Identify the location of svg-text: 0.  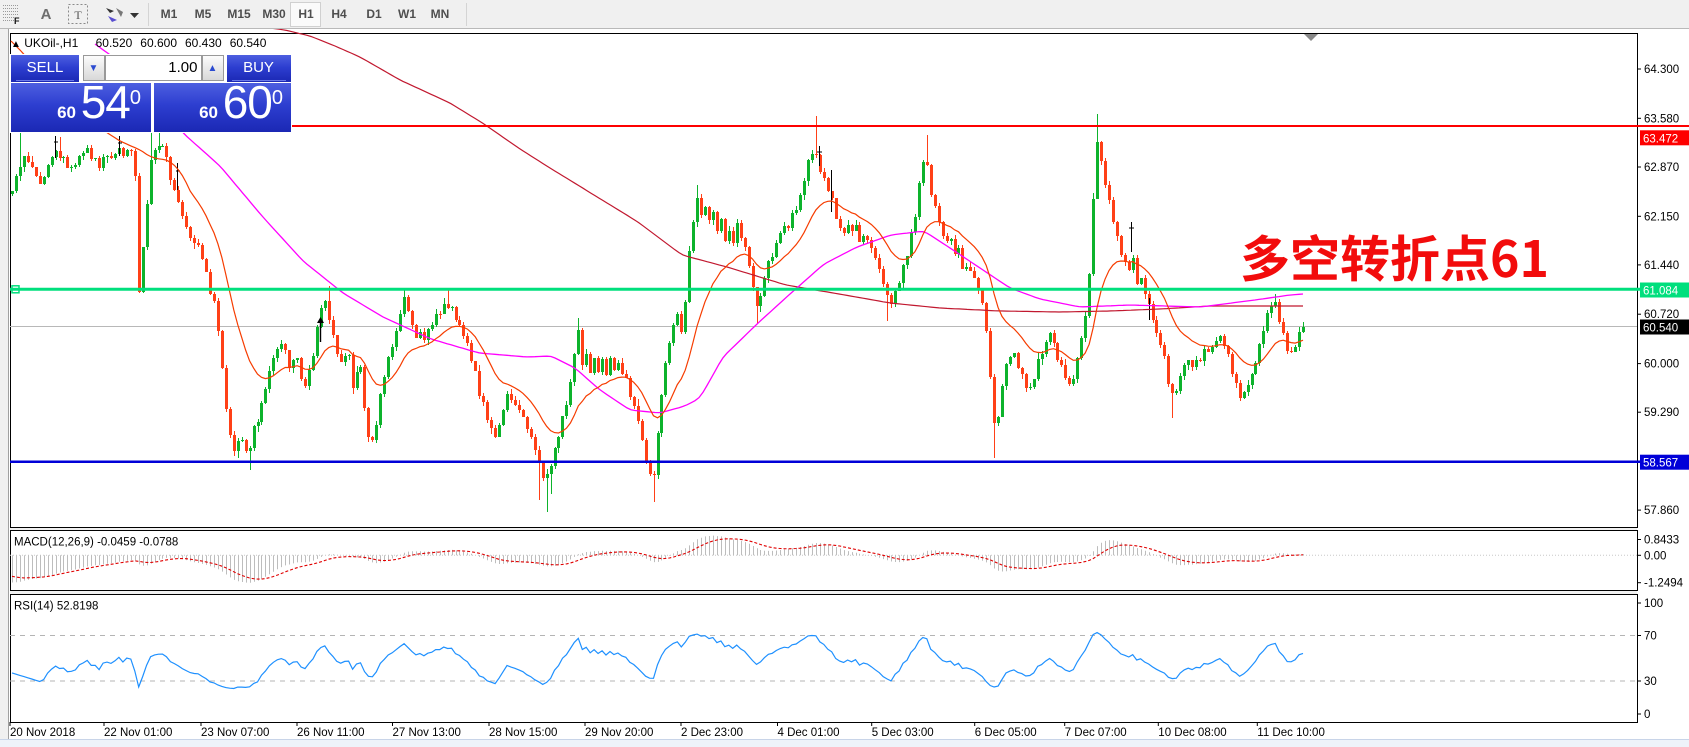
(1647, 715).